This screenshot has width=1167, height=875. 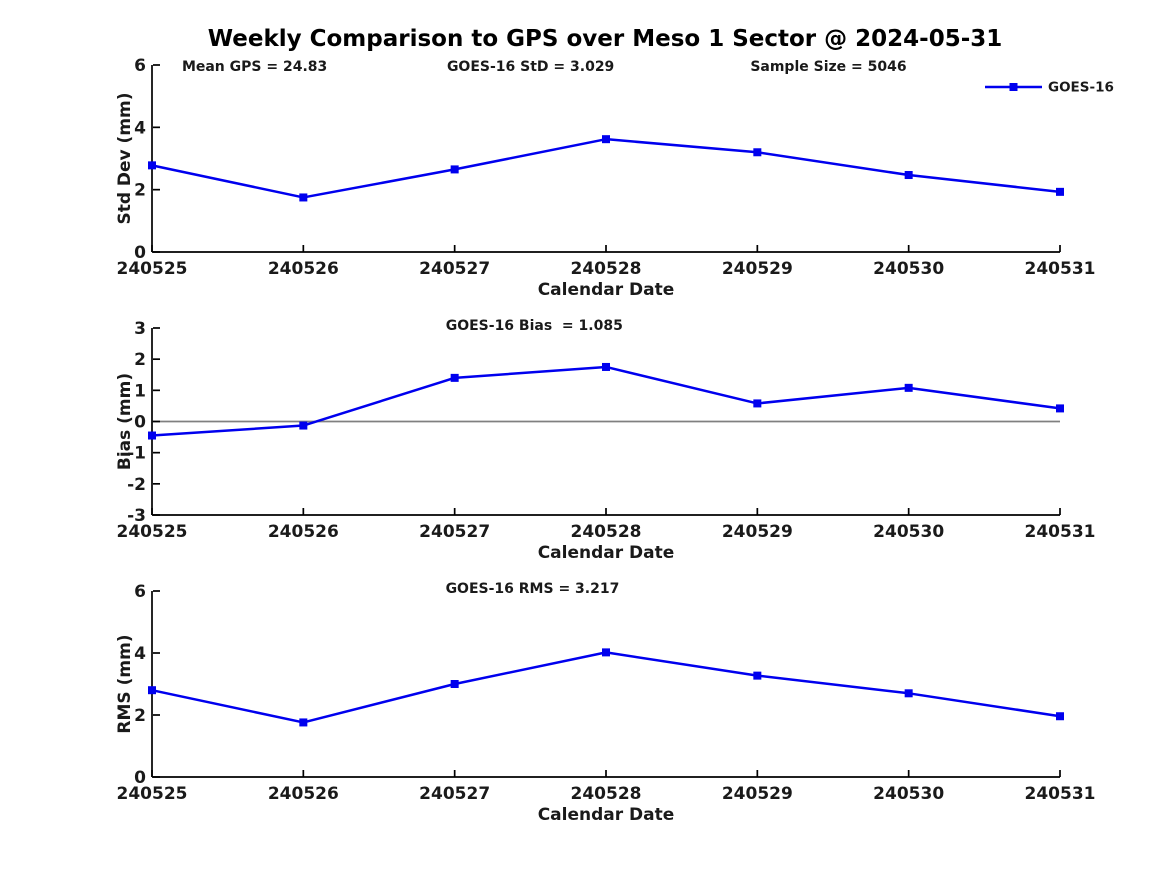 I want to click on y-axis-label: Std Dev (mm), so click(x=125, y=158).